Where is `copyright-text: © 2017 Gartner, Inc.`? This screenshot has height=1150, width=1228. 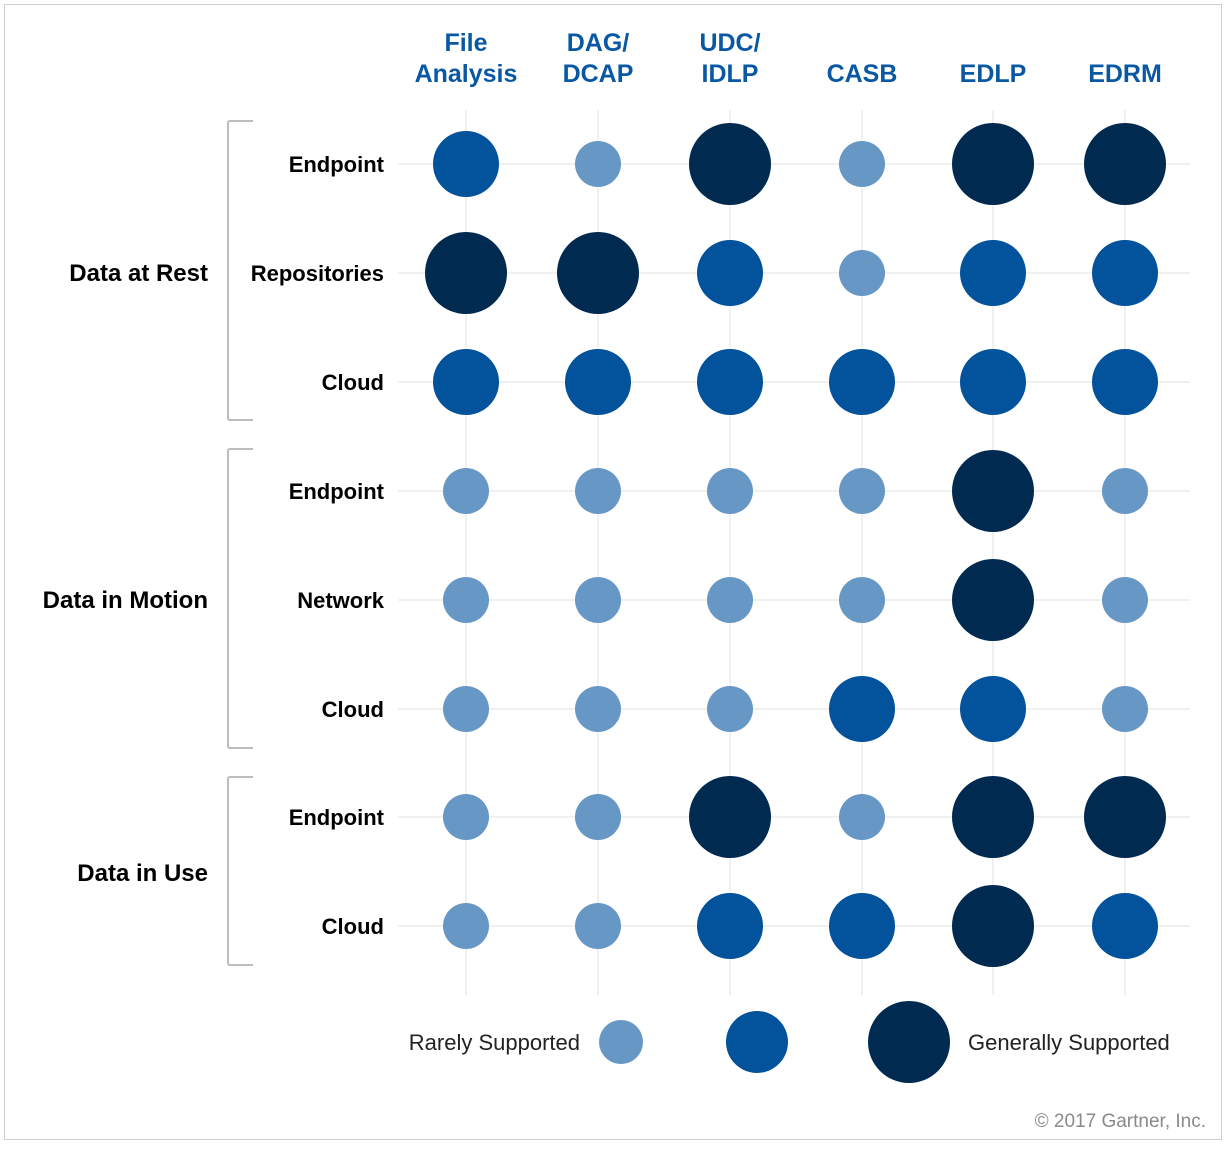 copyright-text: © 2017 Gartner, Inc. is located at coordinates (1120, 1121).